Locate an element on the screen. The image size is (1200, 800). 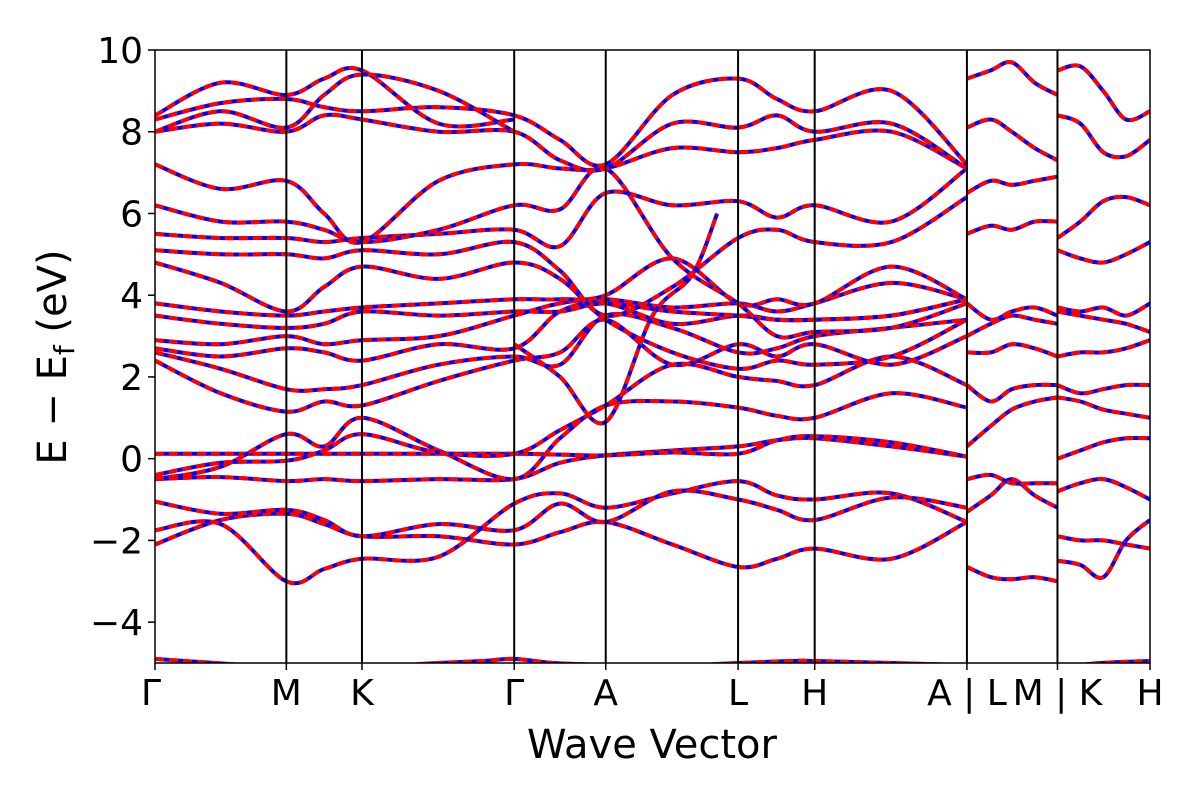
band-28-spin-down is located at coordinates (1012, 350).